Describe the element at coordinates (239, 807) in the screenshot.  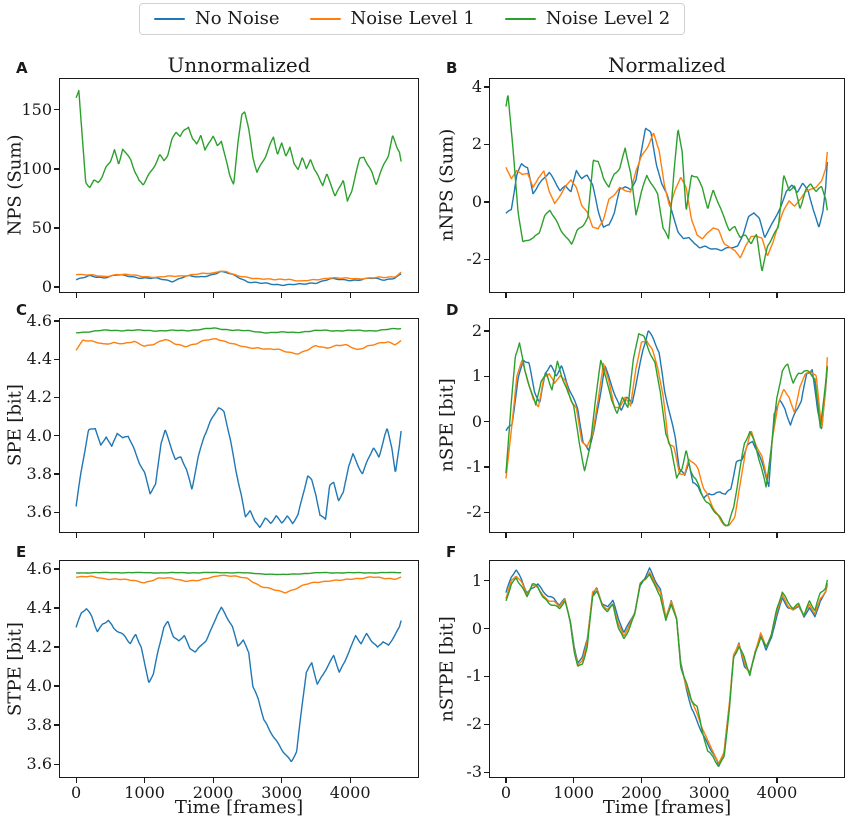
I see `x-axis-label-left: Time [frames]` at that location.